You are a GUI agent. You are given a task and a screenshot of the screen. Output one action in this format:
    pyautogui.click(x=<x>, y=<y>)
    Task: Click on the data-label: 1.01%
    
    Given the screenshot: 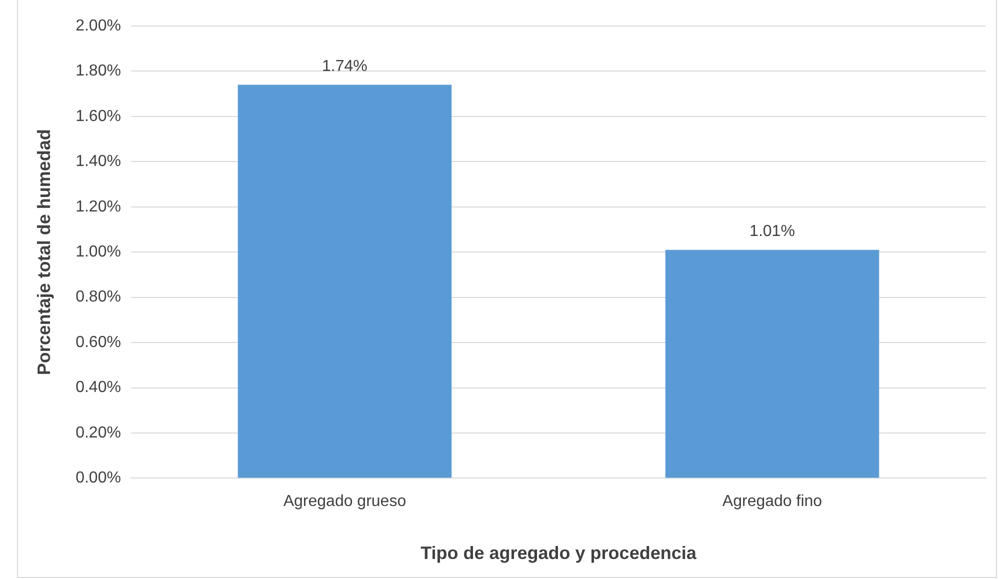 What is the action you would take?
    pyautogui.click(x=772, y=231)
    